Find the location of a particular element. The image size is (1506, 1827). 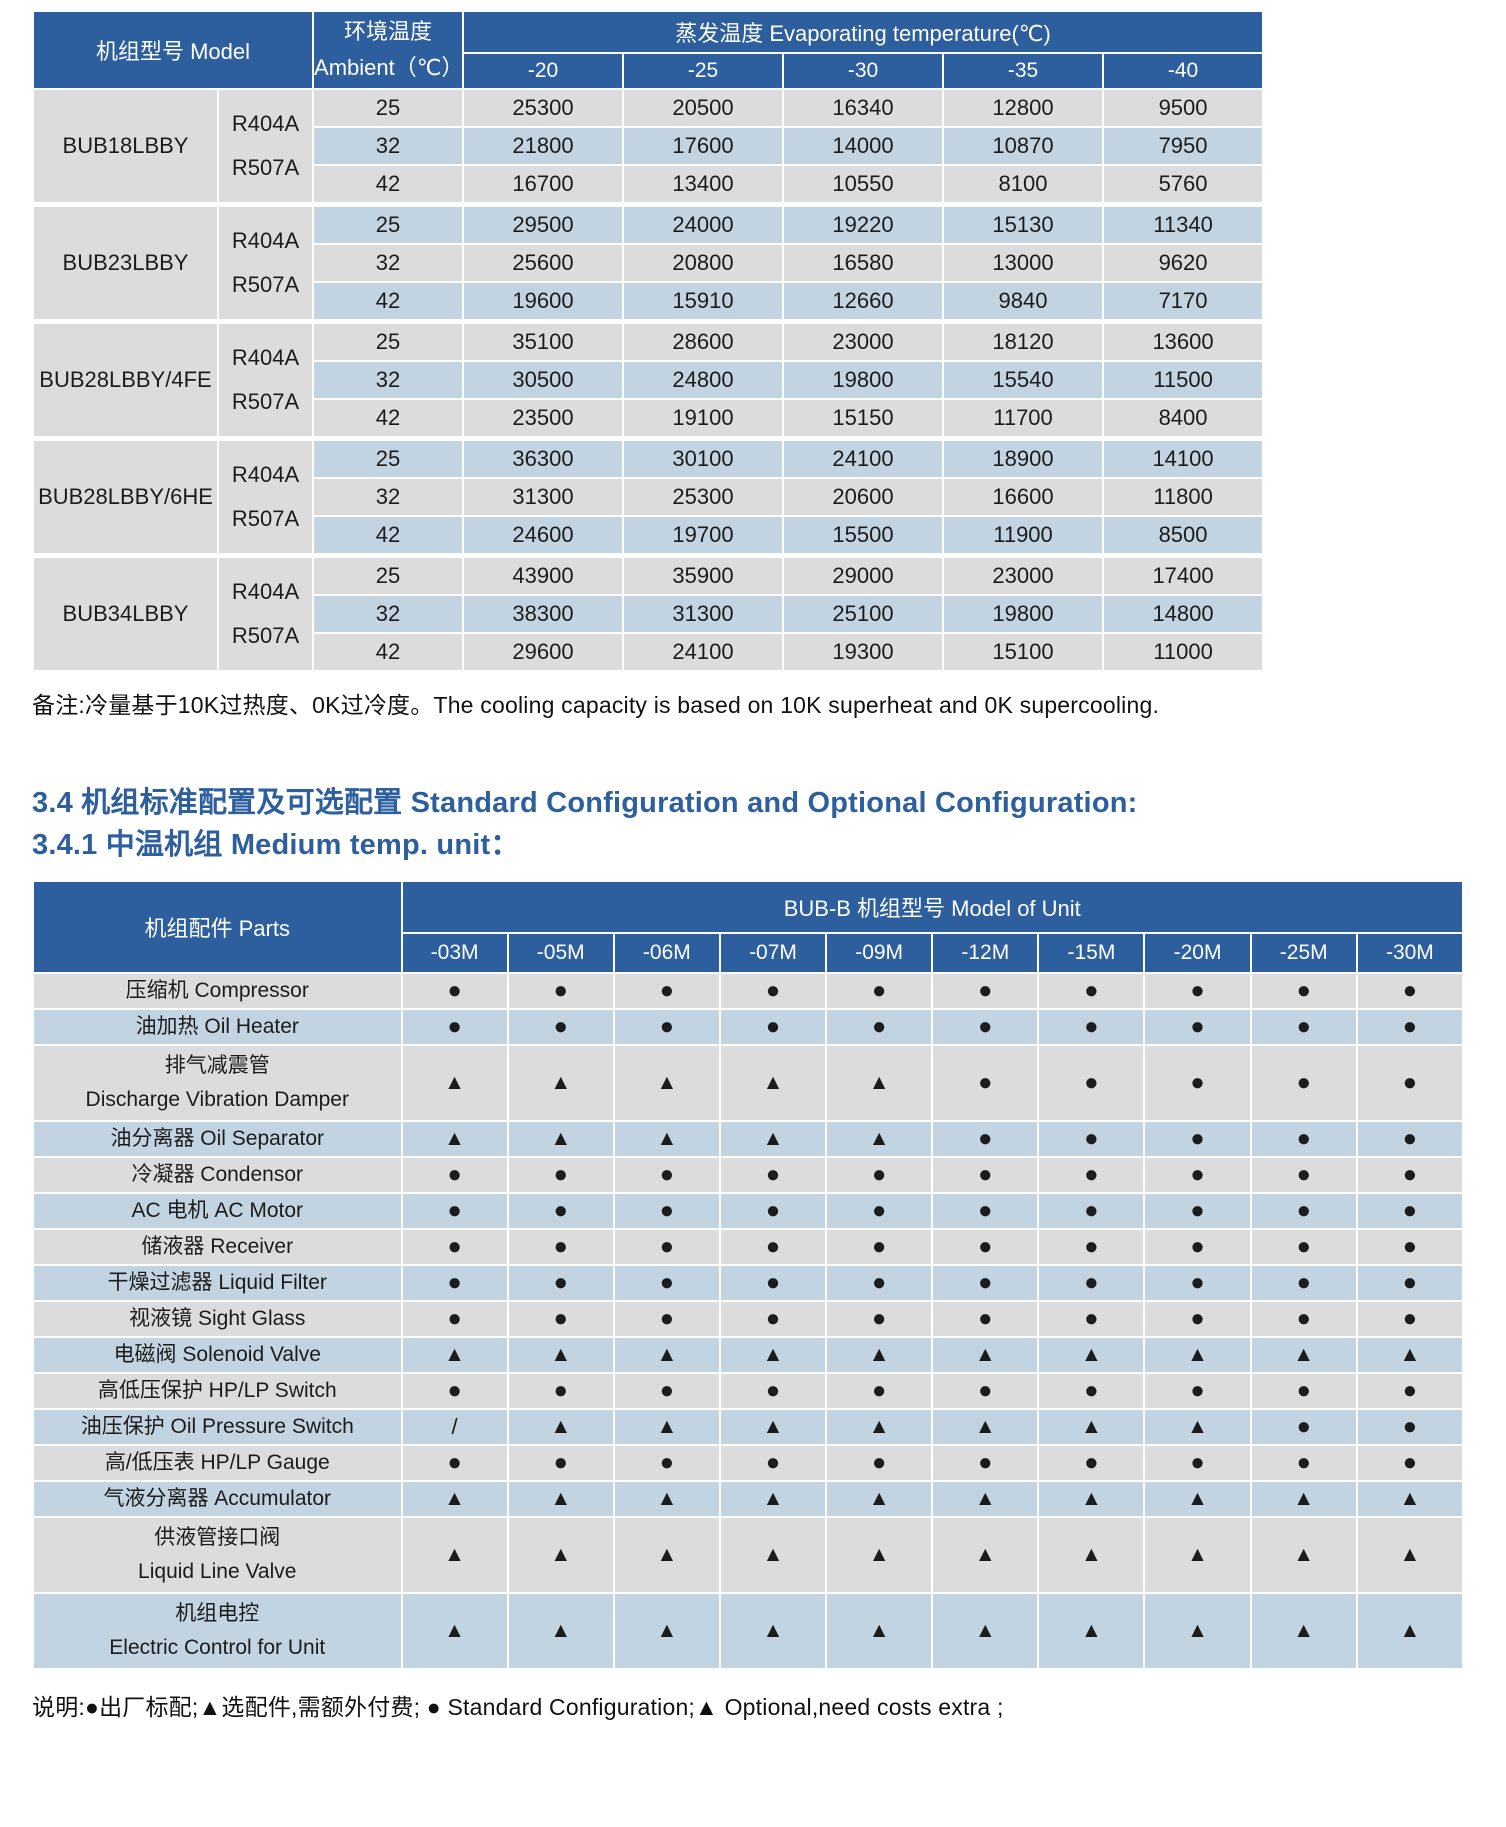

part-name-line: 油分离器 Oil Separator is located at coordinates (217, 1138).